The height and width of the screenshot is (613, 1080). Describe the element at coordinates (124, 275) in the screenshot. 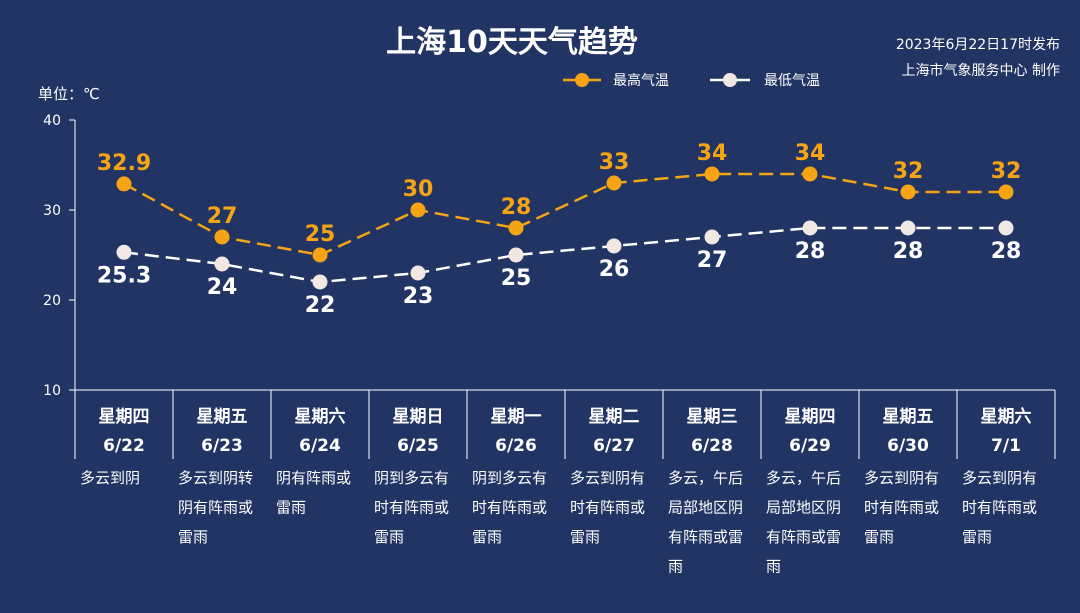

I see `low-temp-label: 25.3` at that location.